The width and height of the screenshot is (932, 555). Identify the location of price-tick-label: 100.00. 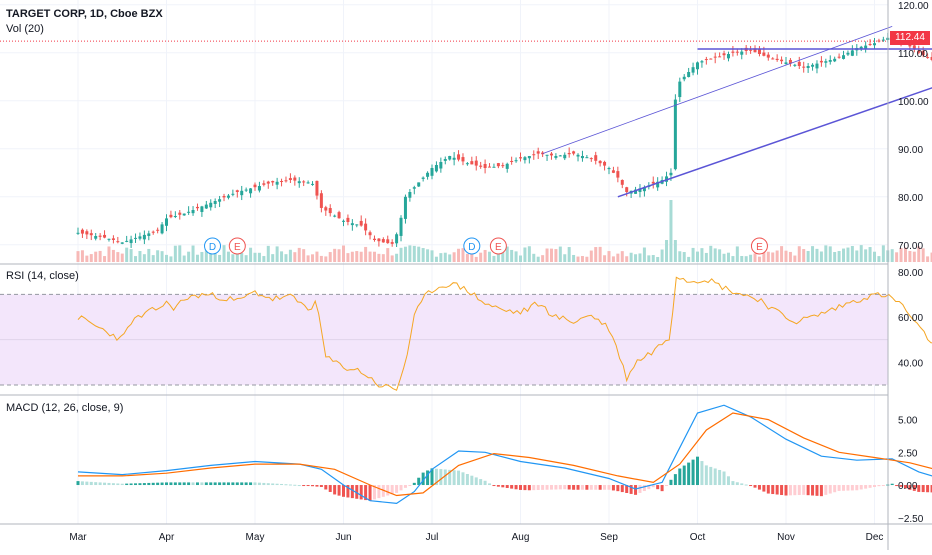
(913, 102).